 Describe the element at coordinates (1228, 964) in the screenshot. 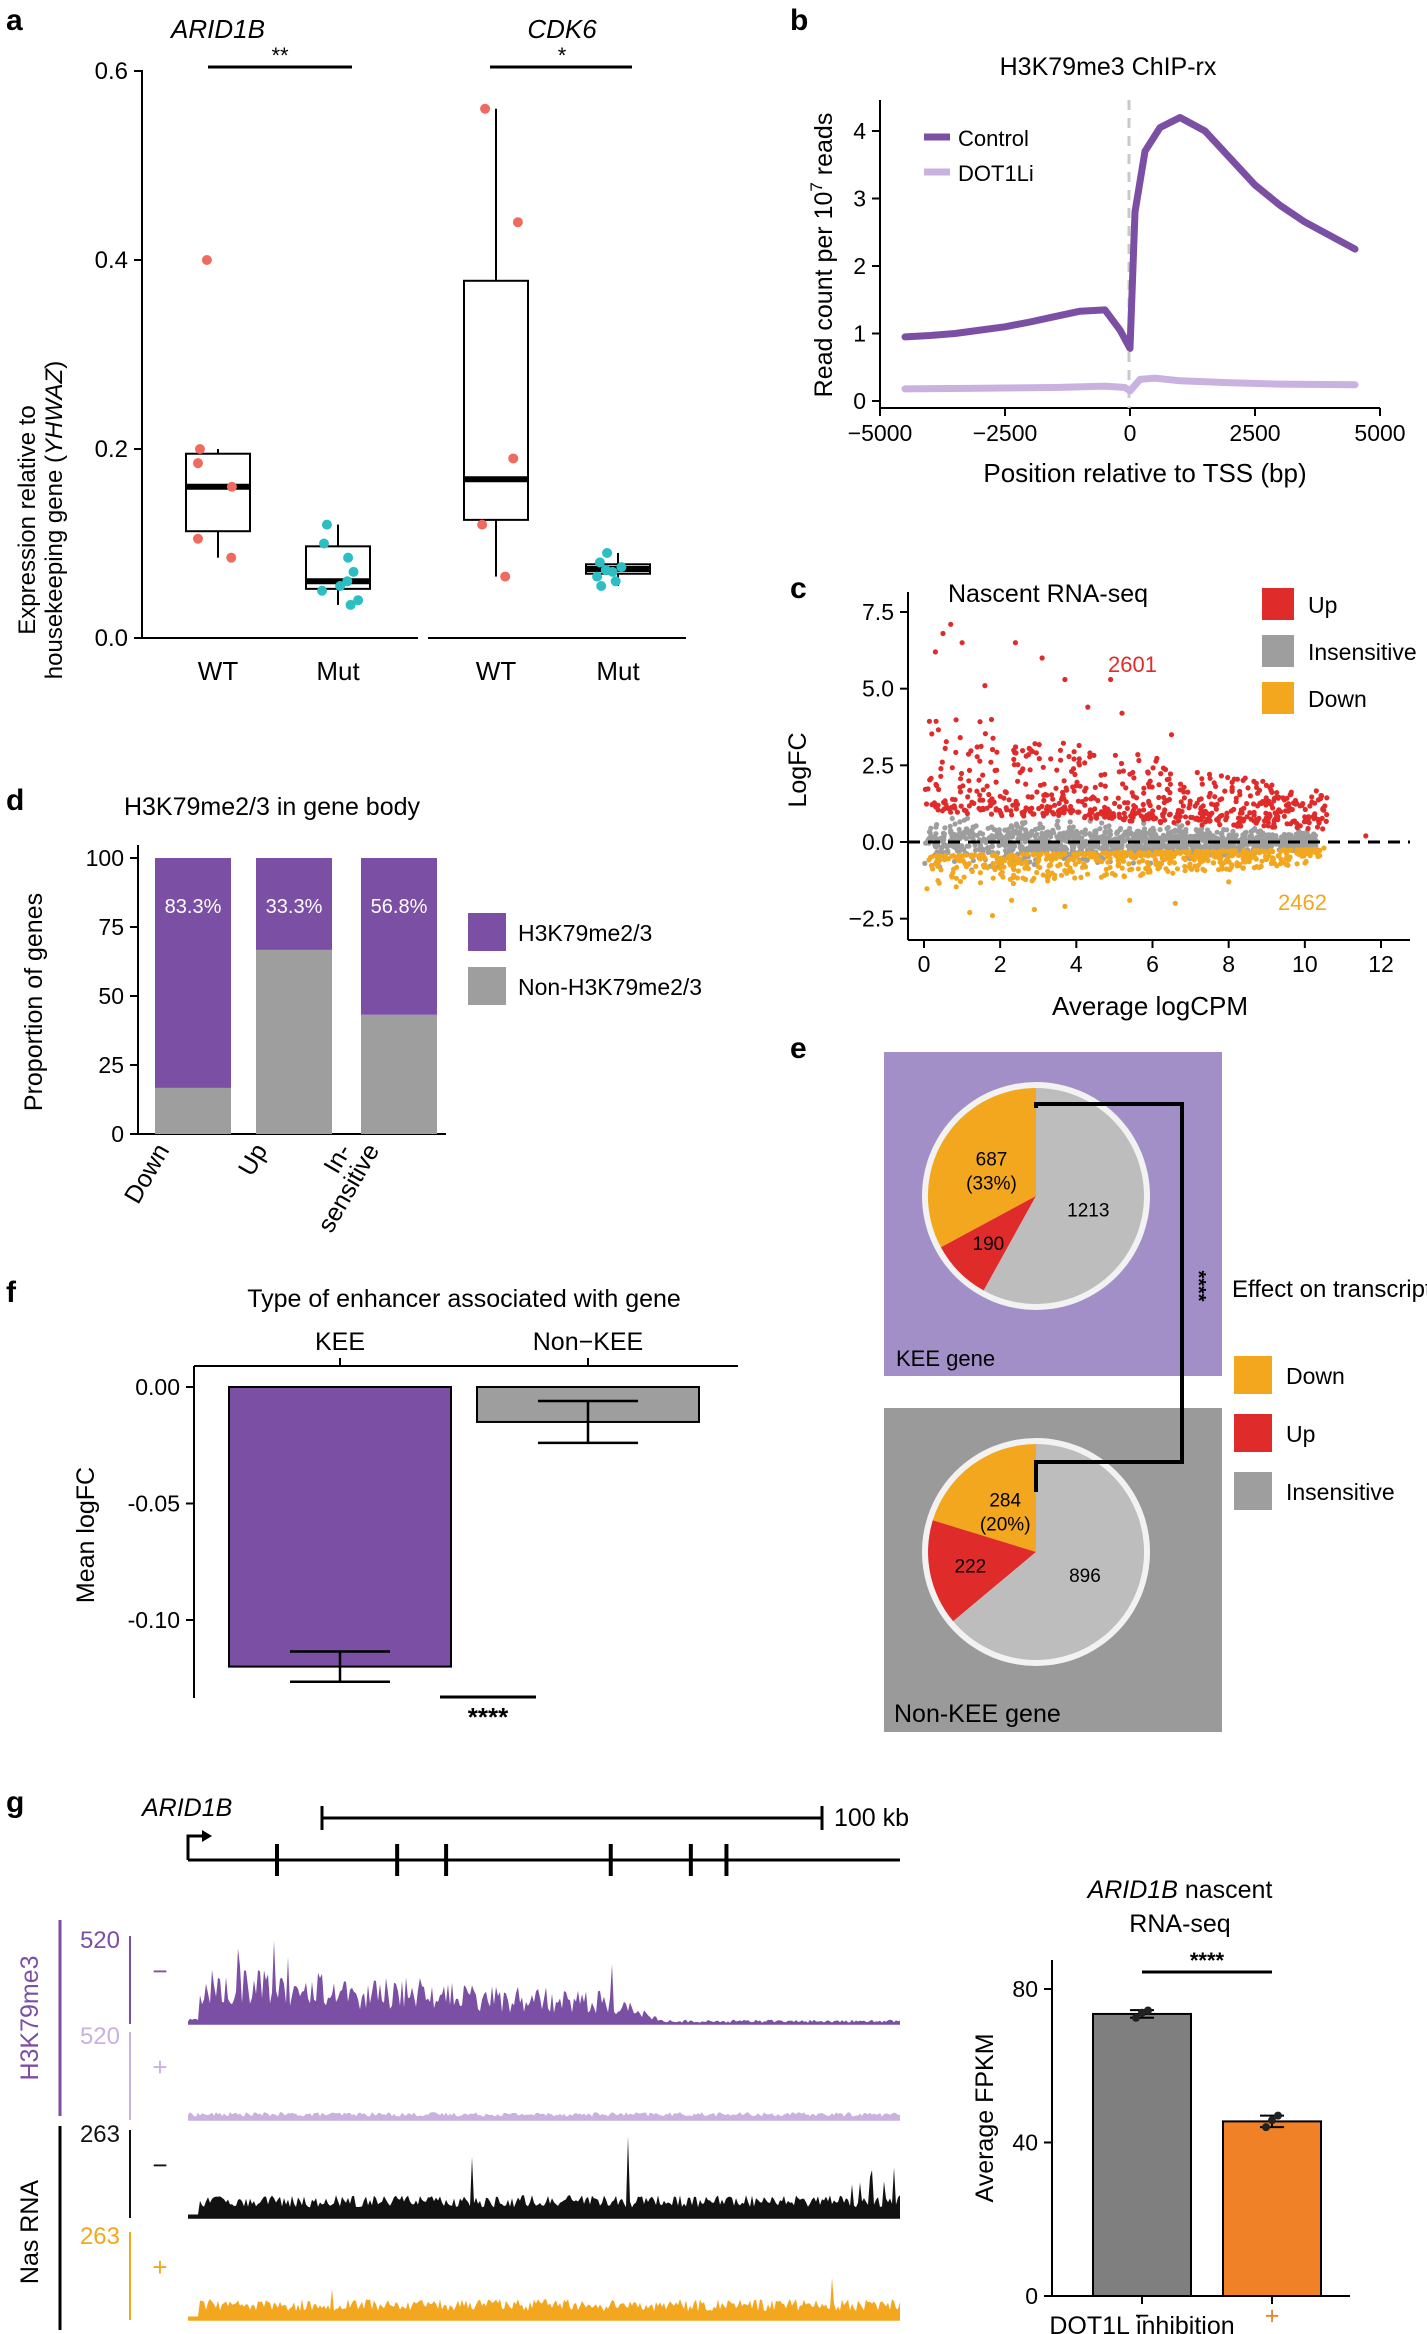

I see `panel-c-xtick-label: 8` at that location.